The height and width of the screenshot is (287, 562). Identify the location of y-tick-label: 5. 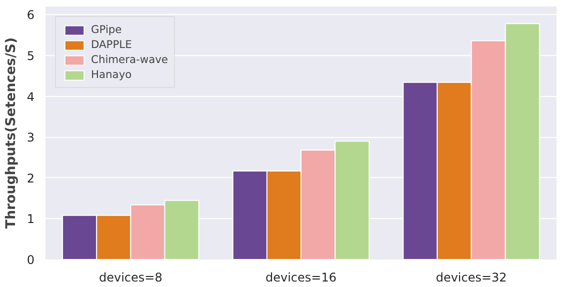
(30, 55).